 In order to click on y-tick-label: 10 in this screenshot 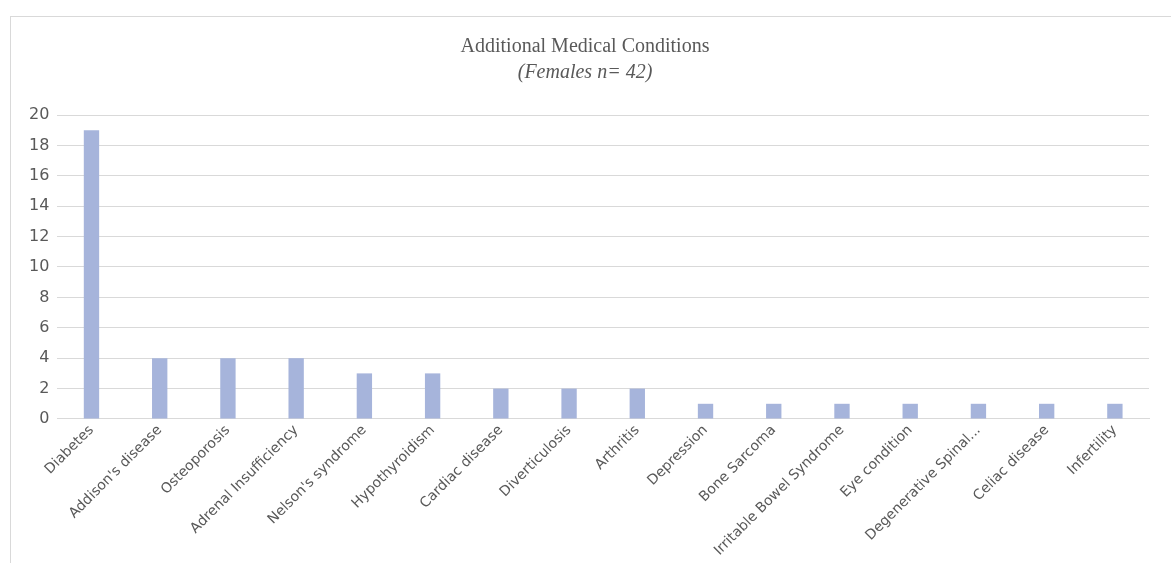, I will do `click(39, 266)`.